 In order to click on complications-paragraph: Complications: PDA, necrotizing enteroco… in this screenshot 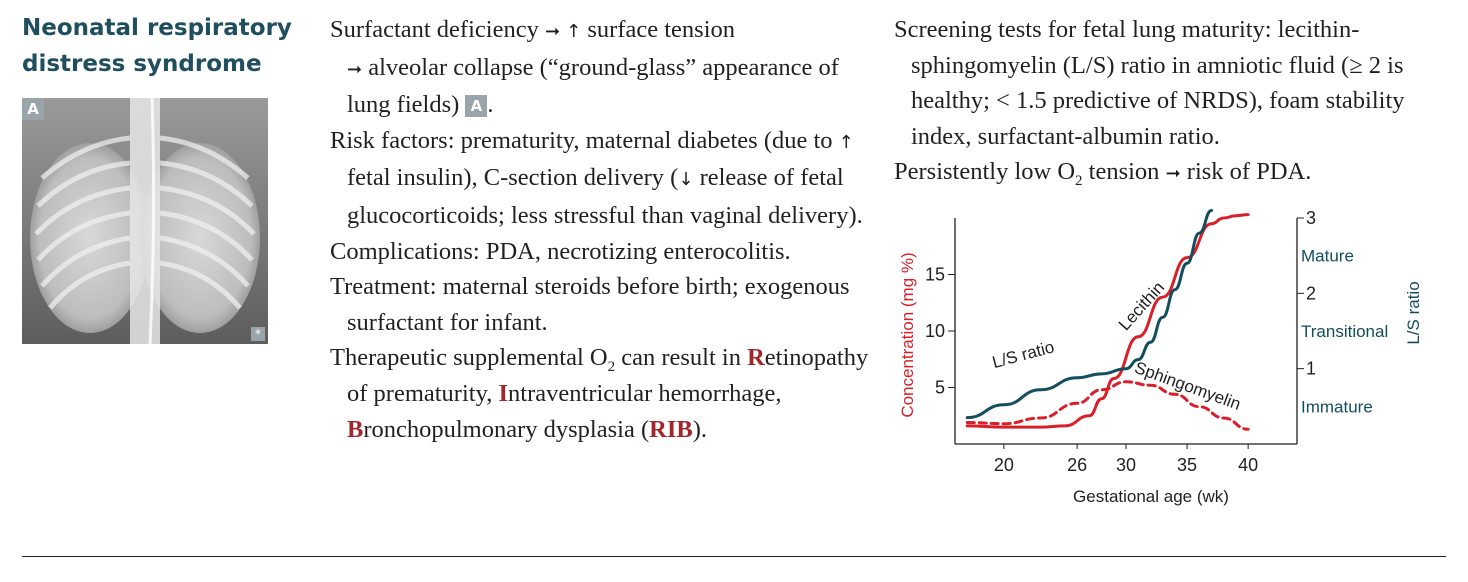, I will do `click(560, 251)`.